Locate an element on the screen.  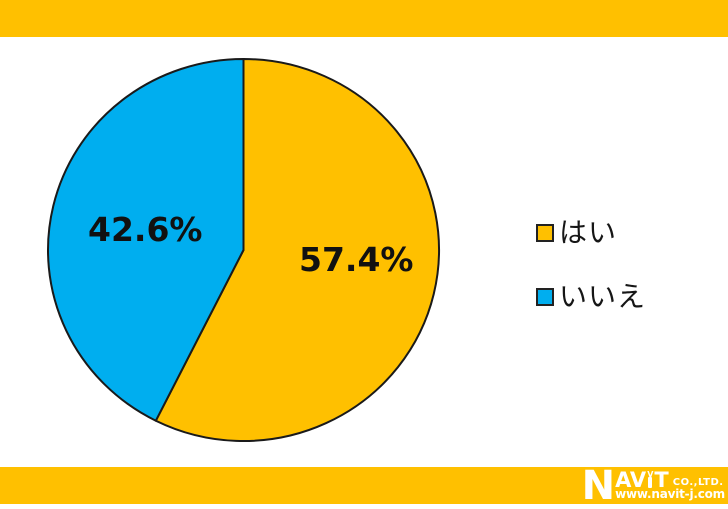
slice-value-label-no: 42.6% is located at coordinates (145, 229).